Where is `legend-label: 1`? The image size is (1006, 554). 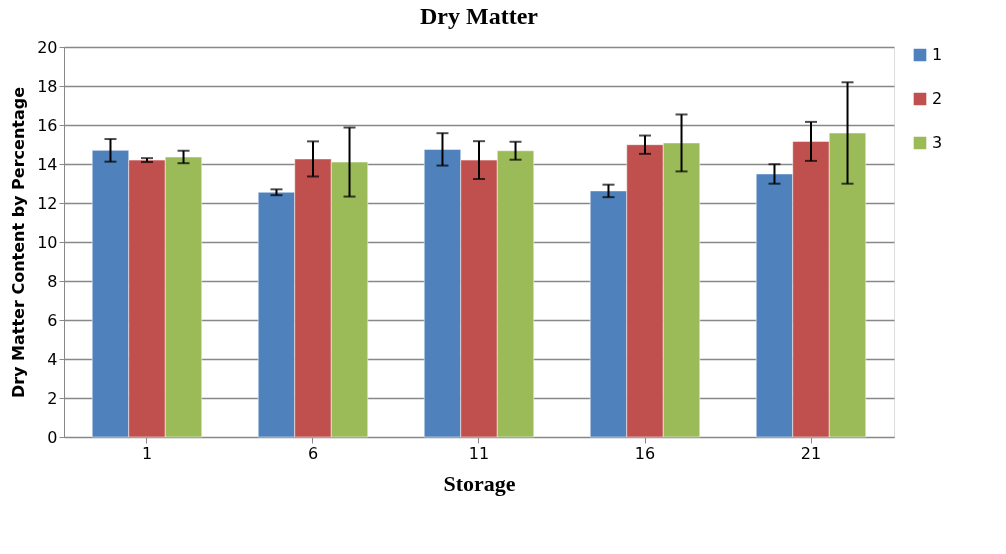
legend-label: 1 is located at coordinates (937, 54).